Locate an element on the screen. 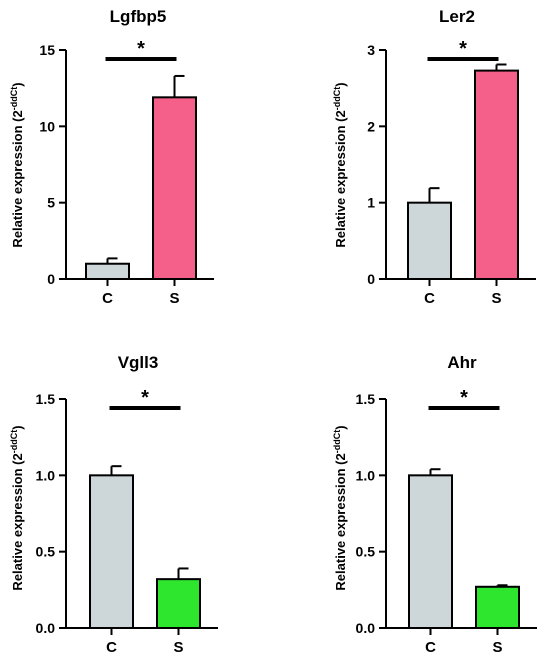 The image size is (550, 665). chart-title: Ler2 is located at coordinates (457, 16).